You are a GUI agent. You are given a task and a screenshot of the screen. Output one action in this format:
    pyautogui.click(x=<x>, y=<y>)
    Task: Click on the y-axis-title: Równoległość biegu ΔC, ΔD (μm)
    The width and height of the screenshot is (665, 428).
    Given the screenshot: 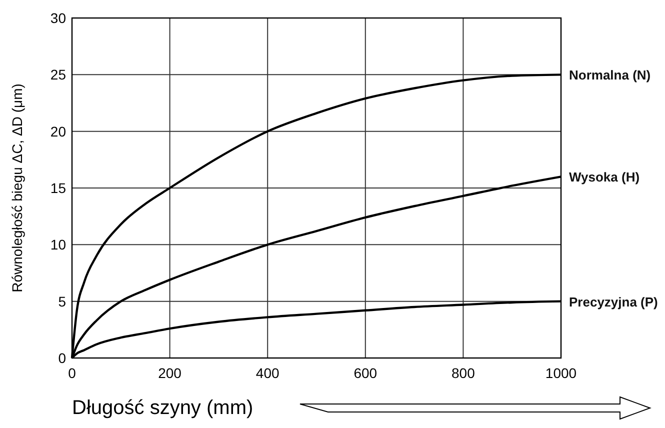 What is the action you would take?
    pyautogui.click(x=17, y=188)
    